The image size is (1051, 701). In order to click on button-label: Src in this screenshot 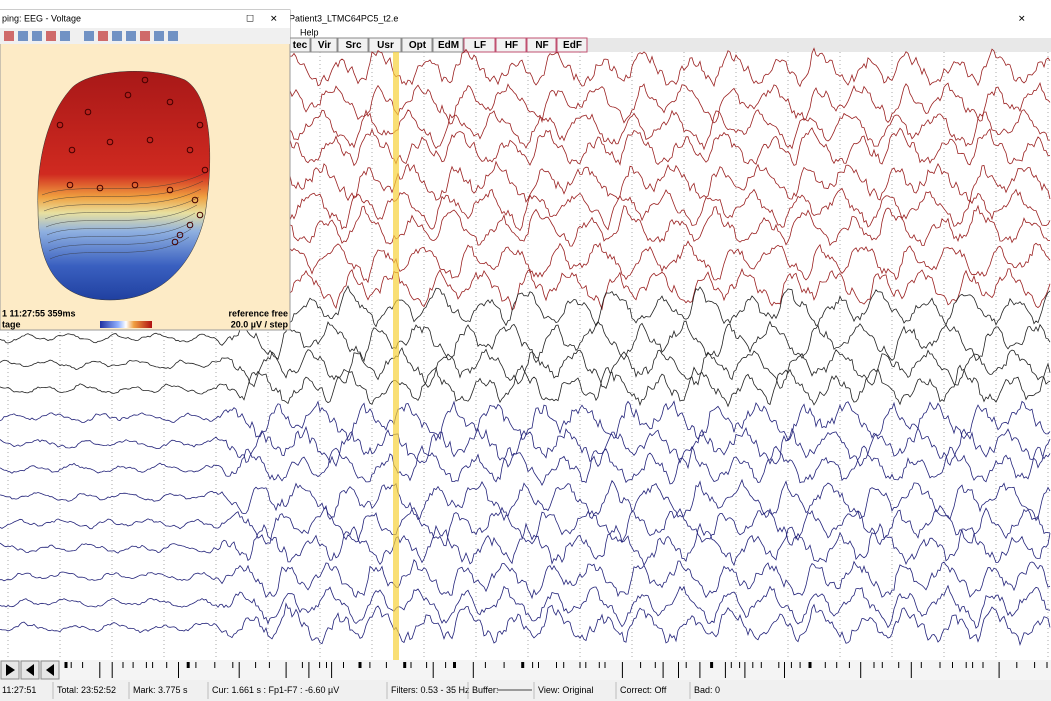, I will do `click(353, 45)`.